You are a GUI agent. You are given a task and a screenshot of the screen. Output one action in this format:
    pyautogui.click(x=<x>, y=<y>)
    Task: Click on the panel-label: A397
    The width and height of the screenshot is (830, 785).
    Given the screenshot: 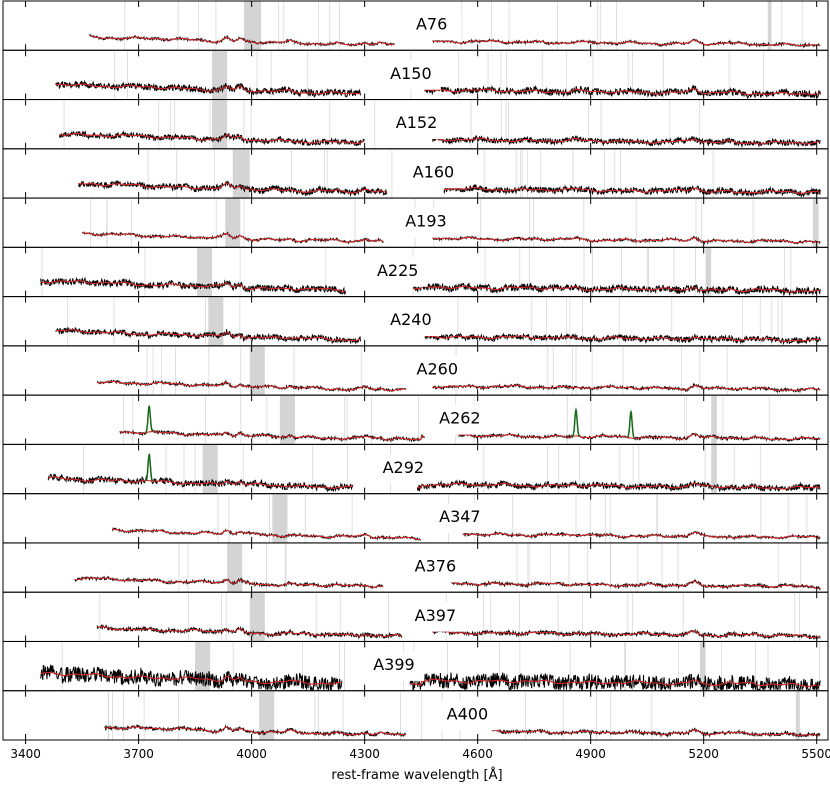 What is the action you would take?
    pyautogui.click(x=435, y=615)
    